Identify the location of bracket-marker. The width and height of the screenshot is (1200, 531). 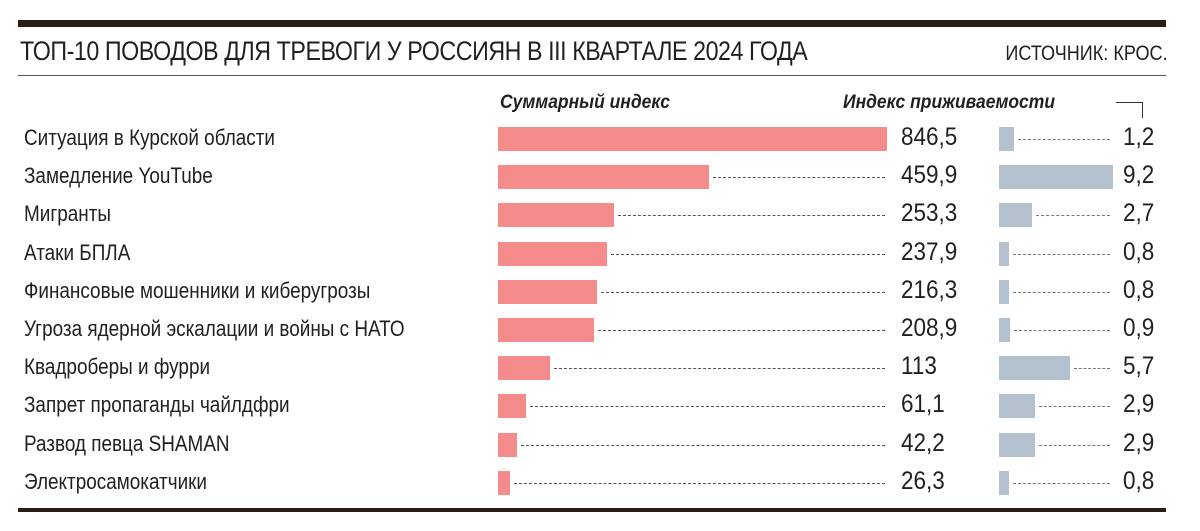
(1129, 110).